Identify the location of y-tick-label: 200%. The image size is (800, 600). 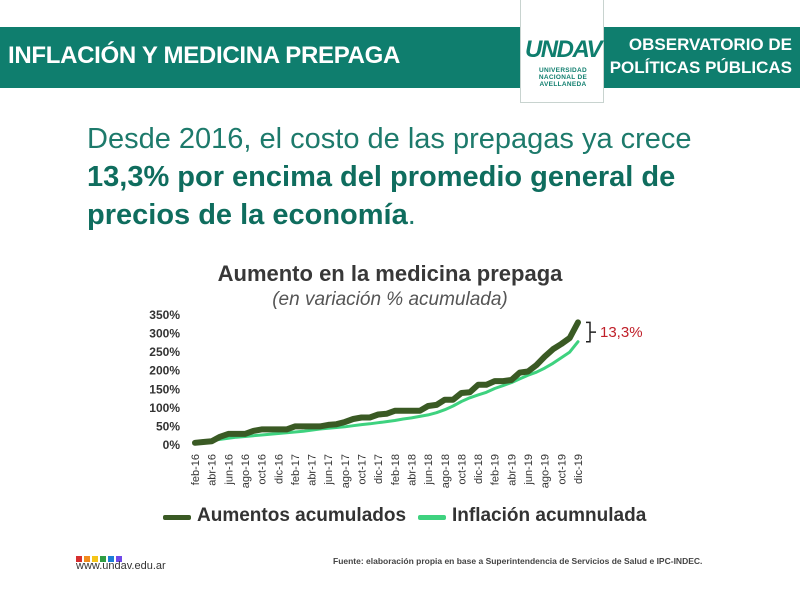
(164, 371).